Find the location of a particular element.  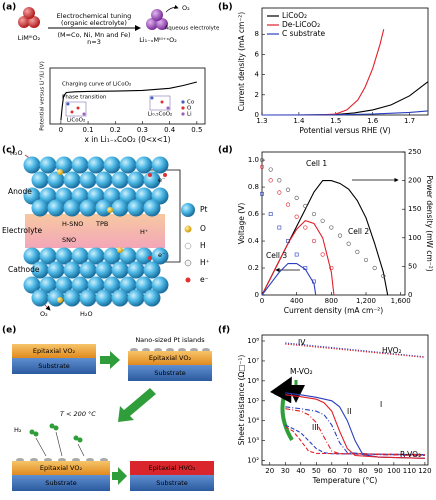

legend-label: O is located at coordinates (189, 109).